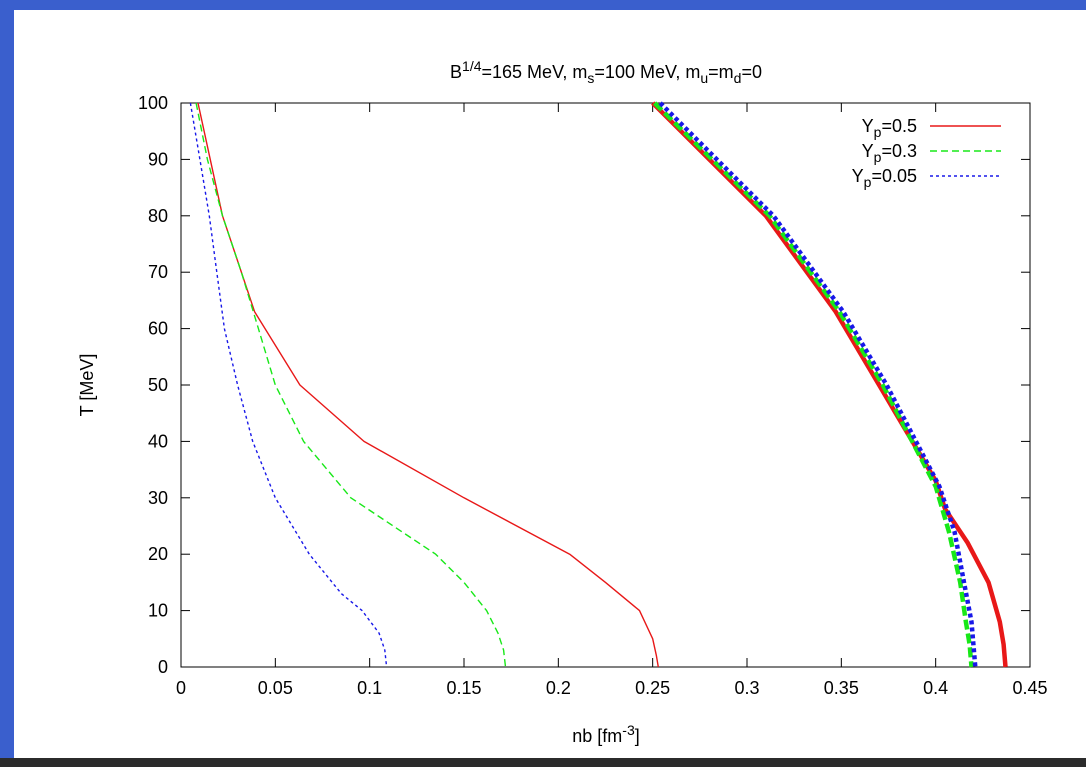 The image size is (1086, 767). Describe the element at coordinates (158, 498) in the screenshot. I see `y-tick-label: 30` at that location.